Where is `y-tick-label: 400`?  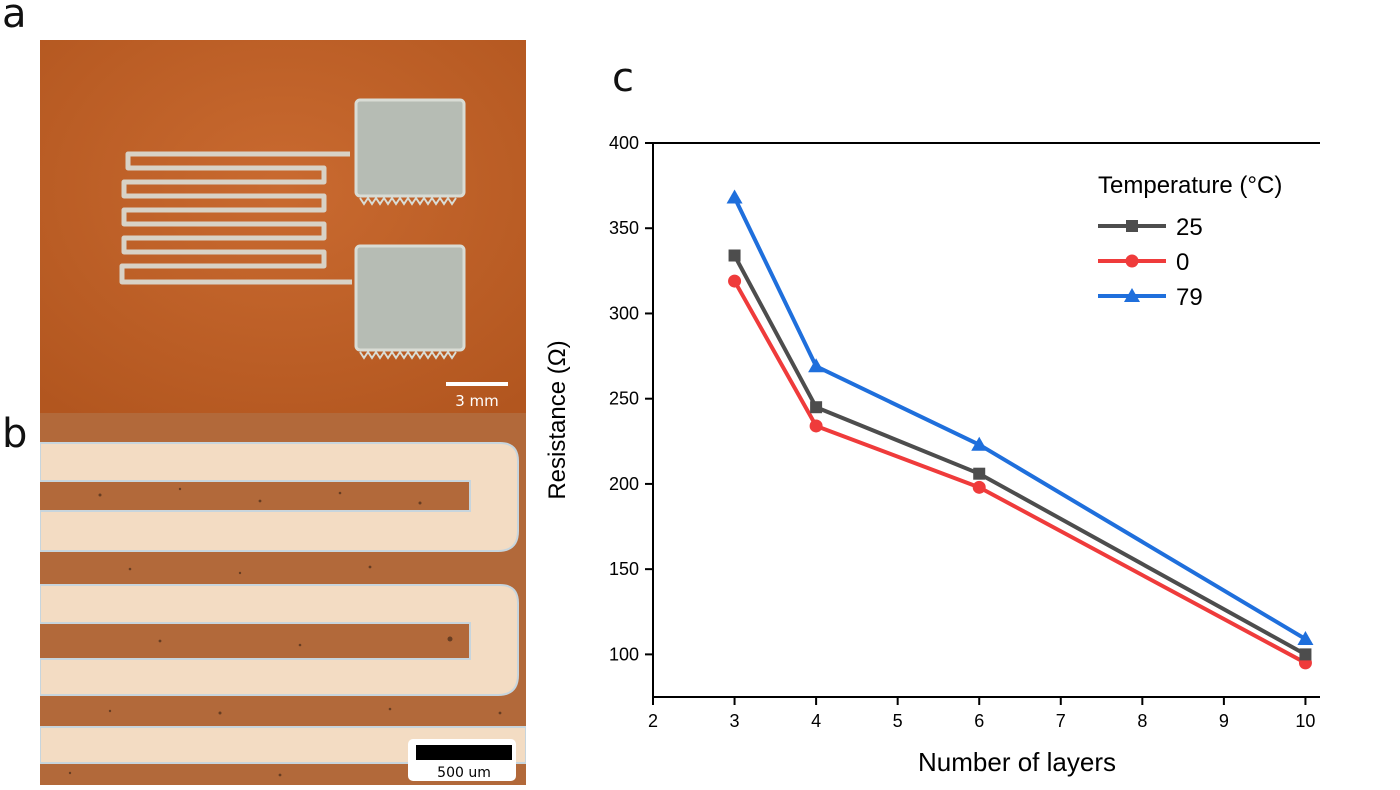 y-tick-label: 400 is located at coordinates (624, 143).